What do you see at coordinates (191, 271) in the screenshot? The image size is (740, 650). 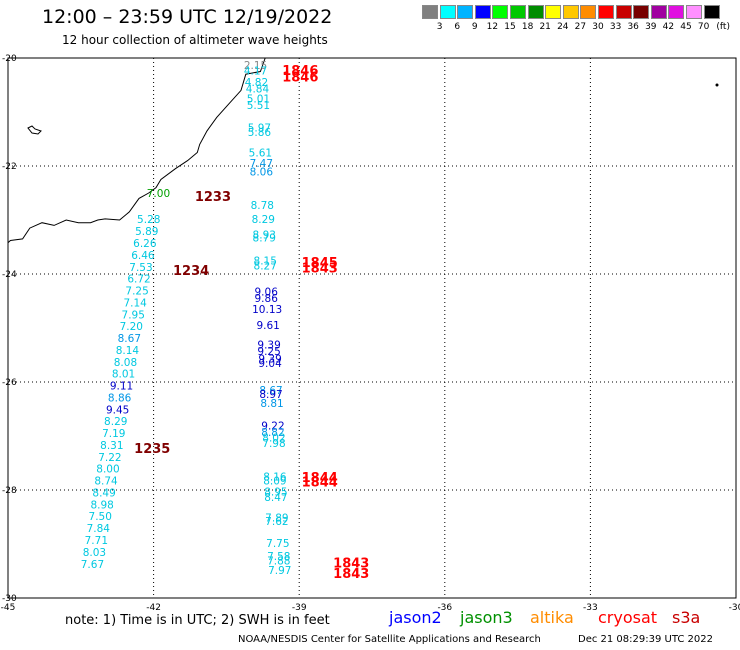 I see `pass-time-label: 1234` at bounding box center [191, 271].